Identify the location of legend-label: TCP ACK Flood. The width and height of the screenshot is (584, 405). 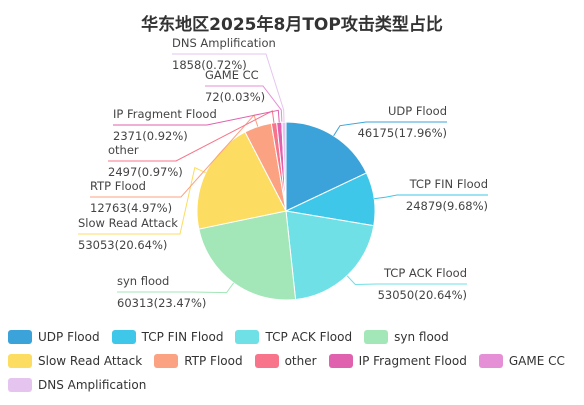
(309, 337).